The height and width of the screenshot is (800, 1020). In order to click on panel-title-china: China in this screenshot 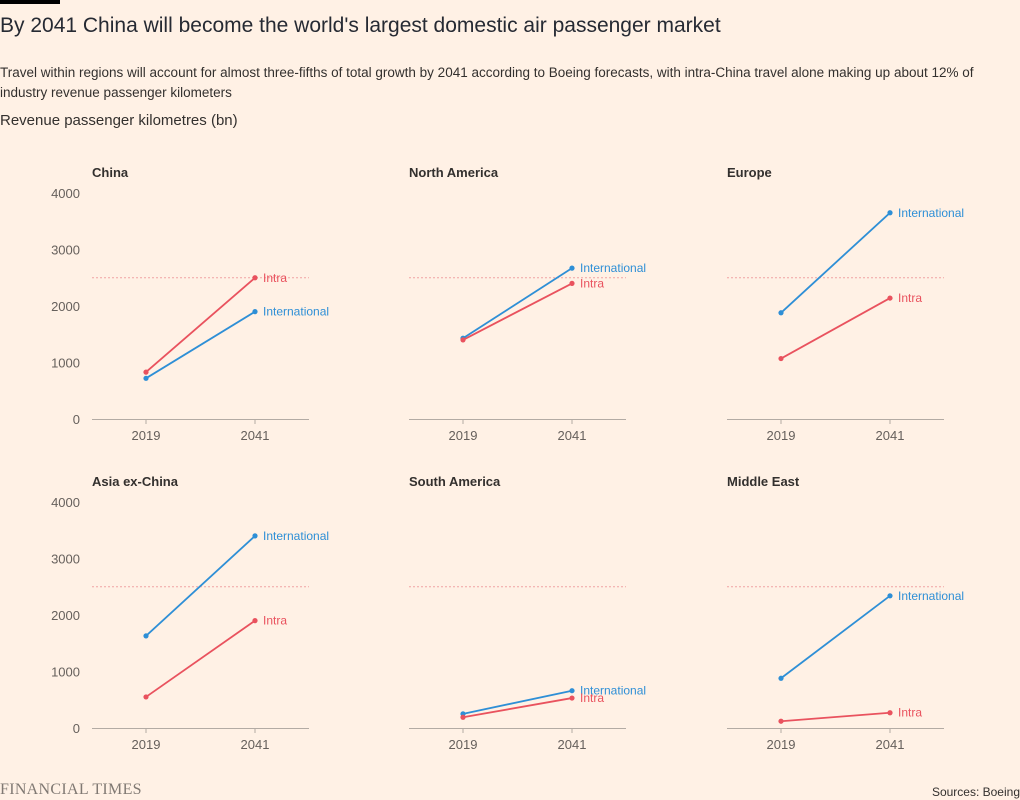, I will do `click(110, 172)`.